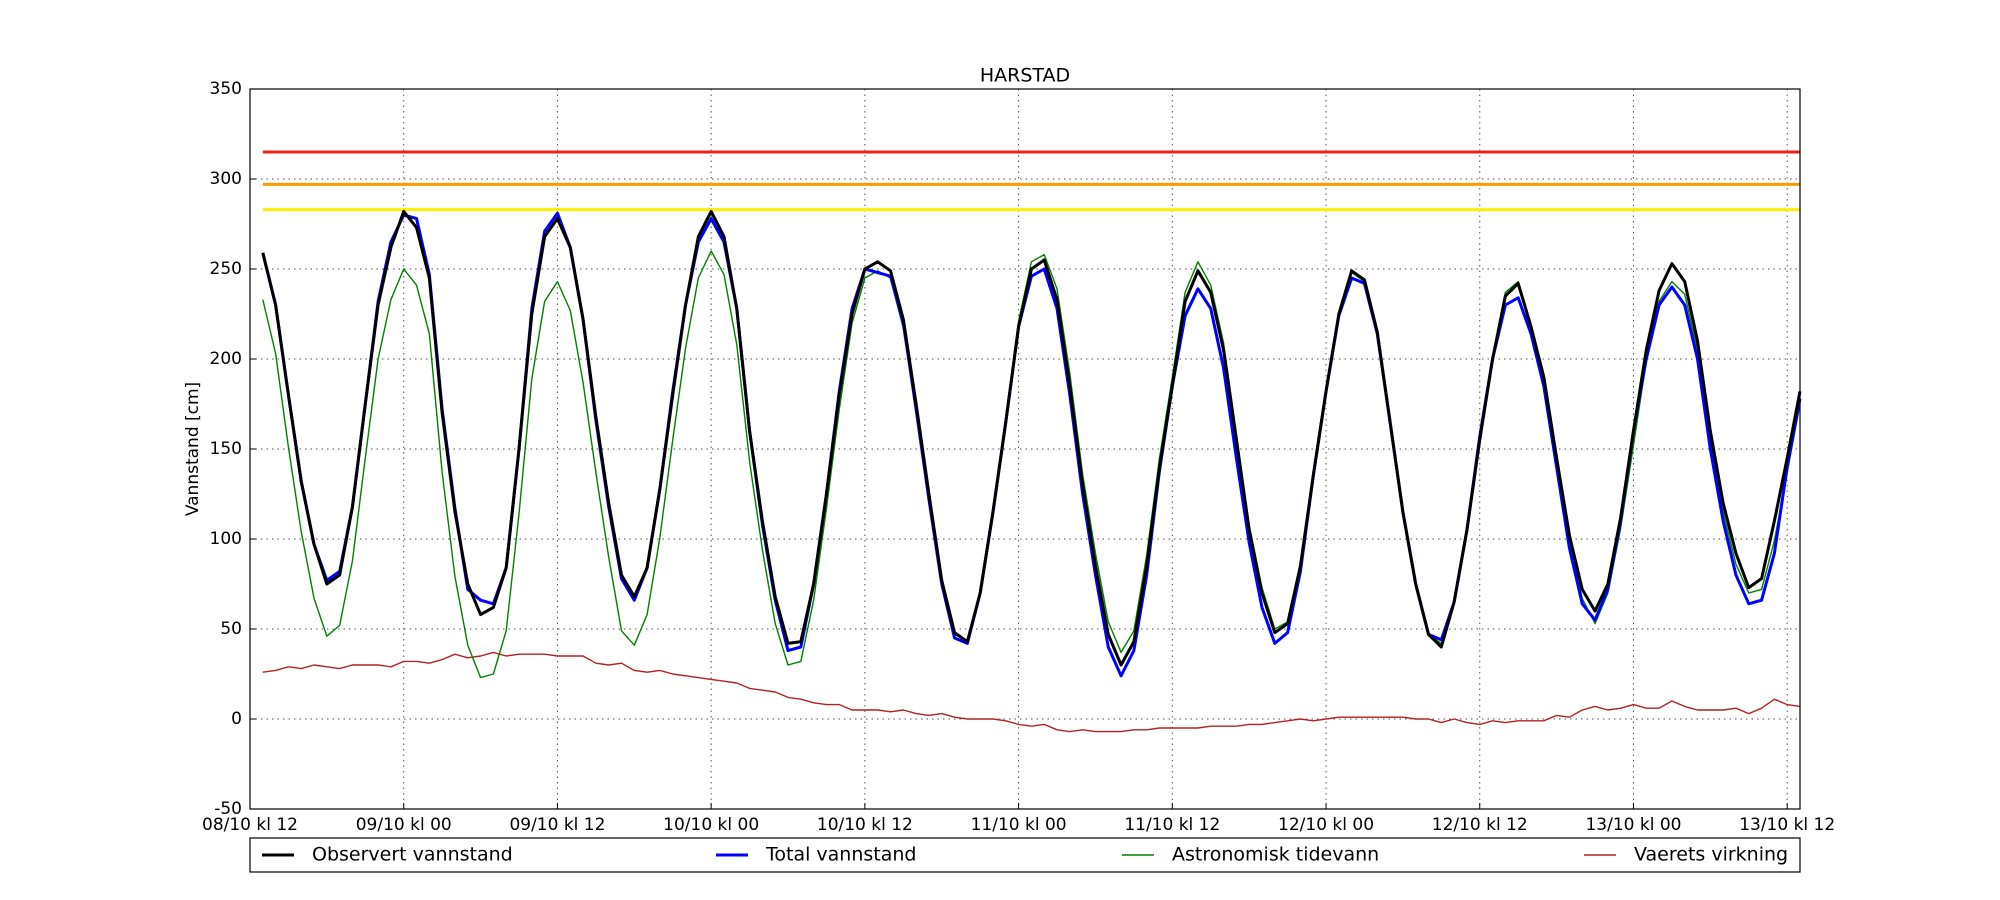  Describe the element at coordinates (711, 825) in the screenshot. I see `x-tick-label: 10/10 kl 00` at that location.